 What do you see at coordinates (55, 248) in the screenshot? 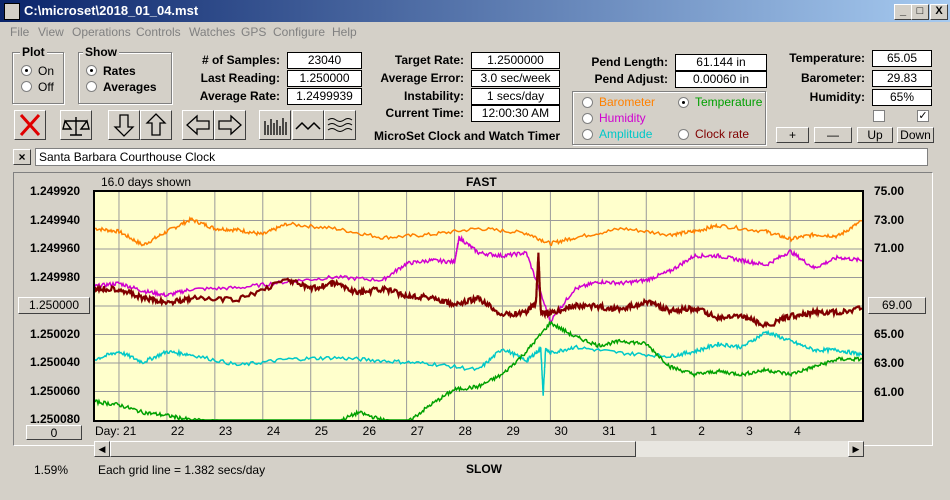
I see `left-tick-label: 1.249960` at bounding box center [55, 248].